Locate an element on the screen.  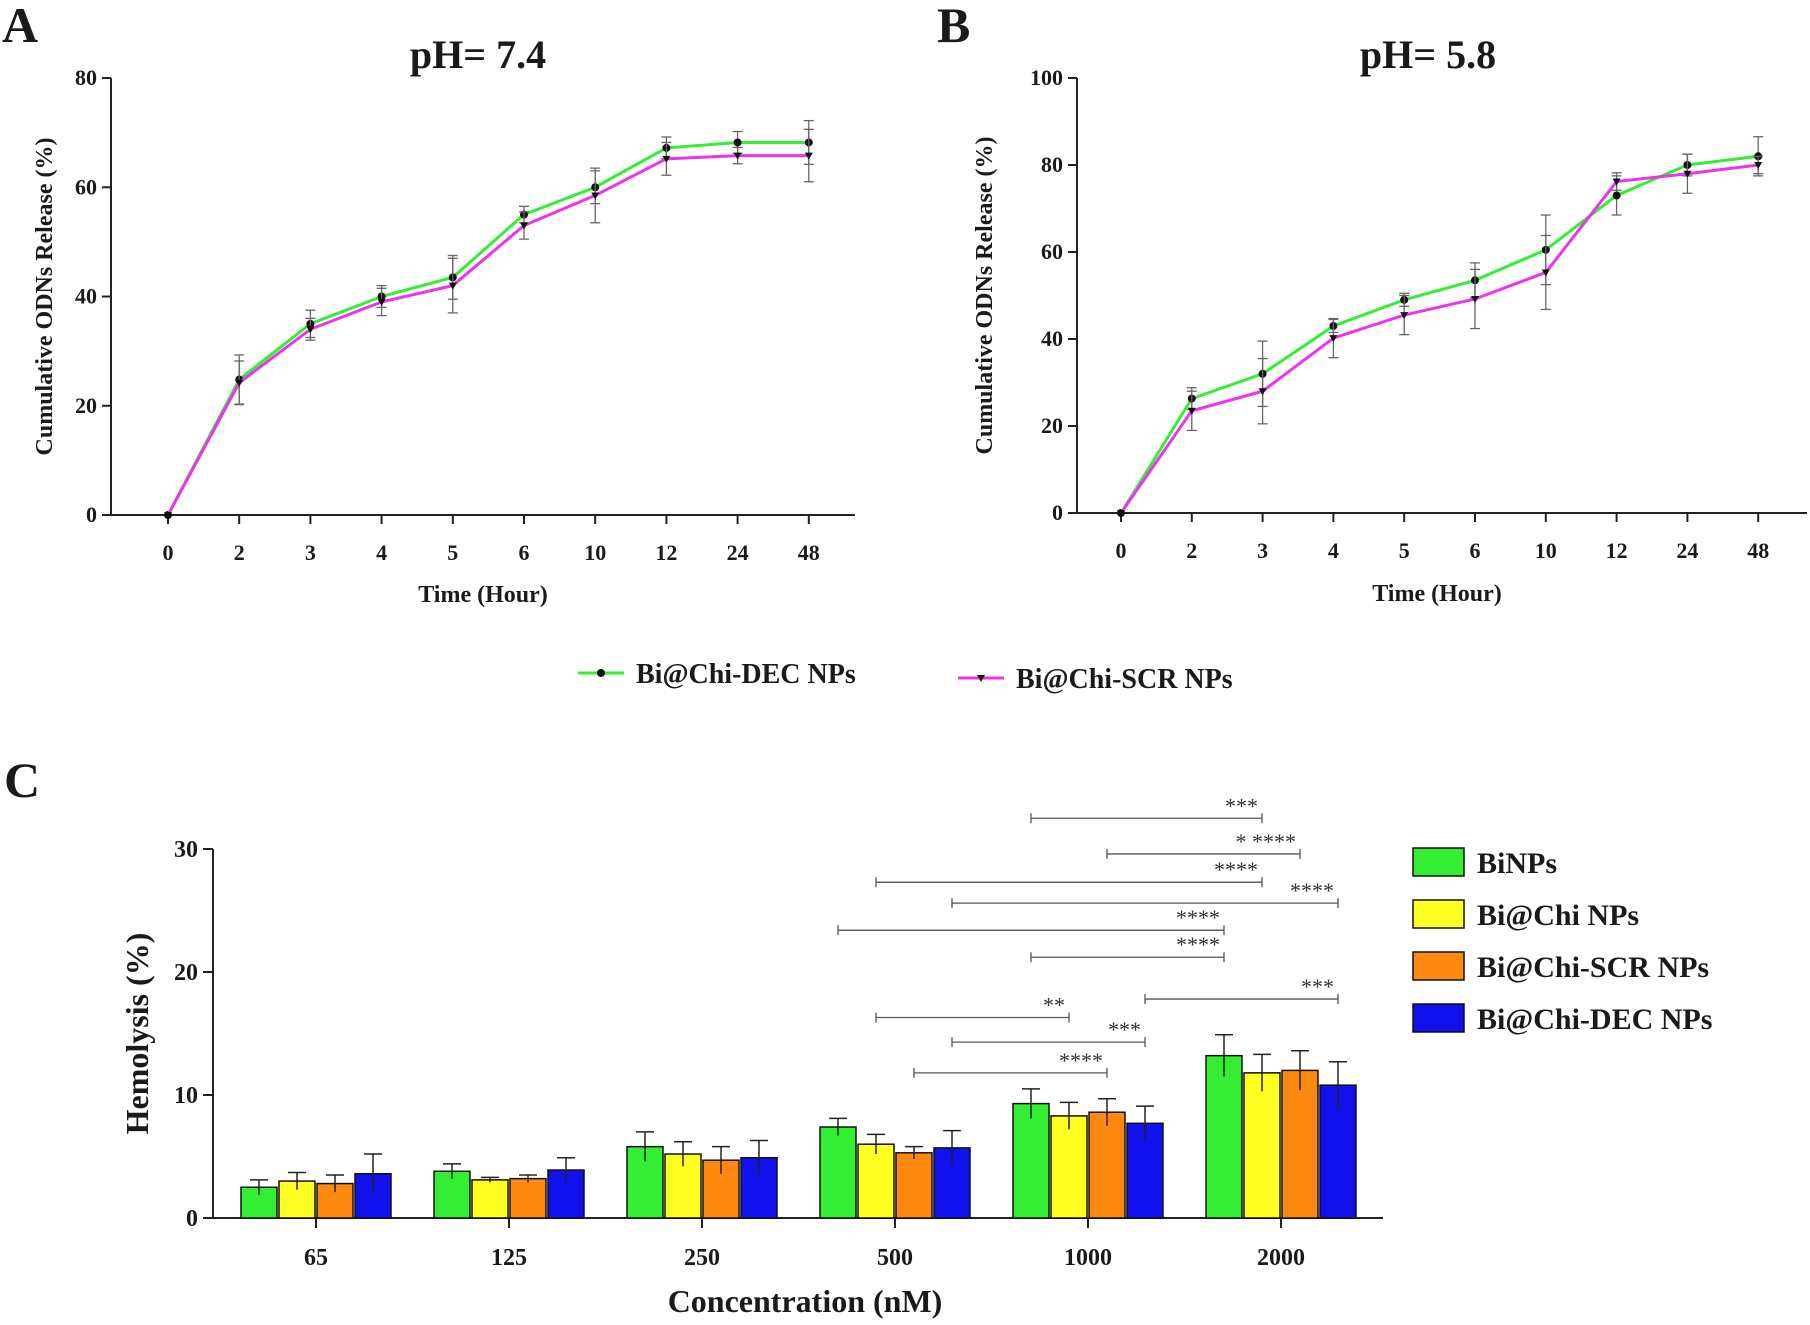
legend-item: BiNPs is located at coordinates (1484, 863).